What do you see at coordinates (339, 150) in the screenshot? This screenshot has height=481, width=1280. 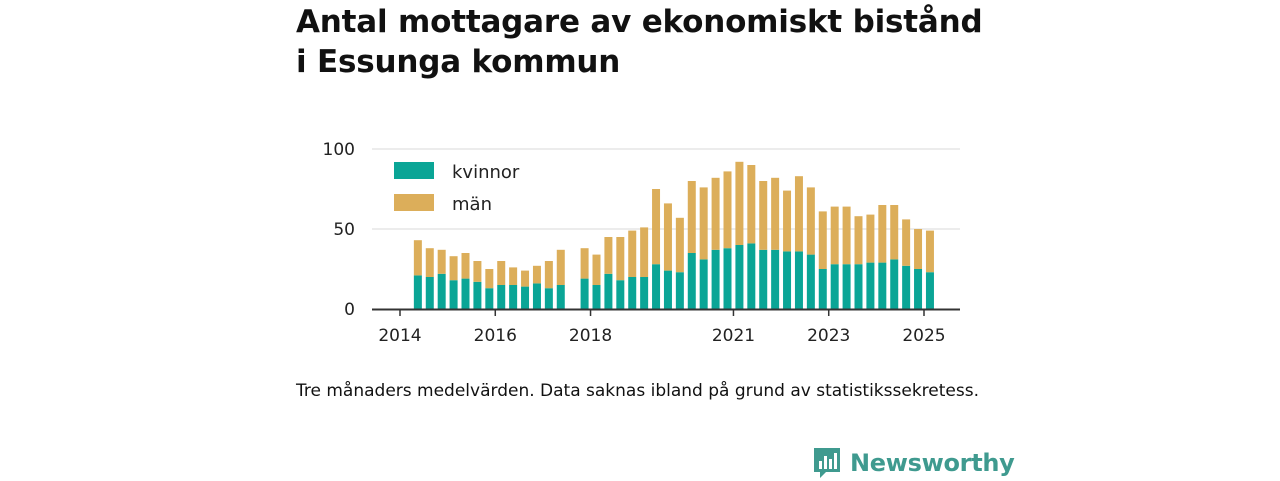 I see `y-tick-label: 100` at bounding box center [339, 150].